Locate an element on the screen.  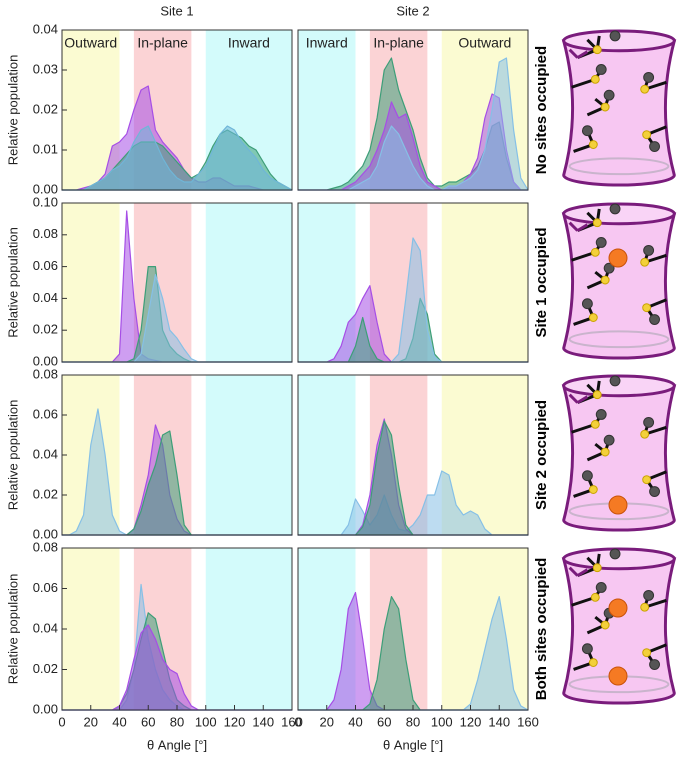
y-tick-label: 0.03 is located at coordinates (45, 68).